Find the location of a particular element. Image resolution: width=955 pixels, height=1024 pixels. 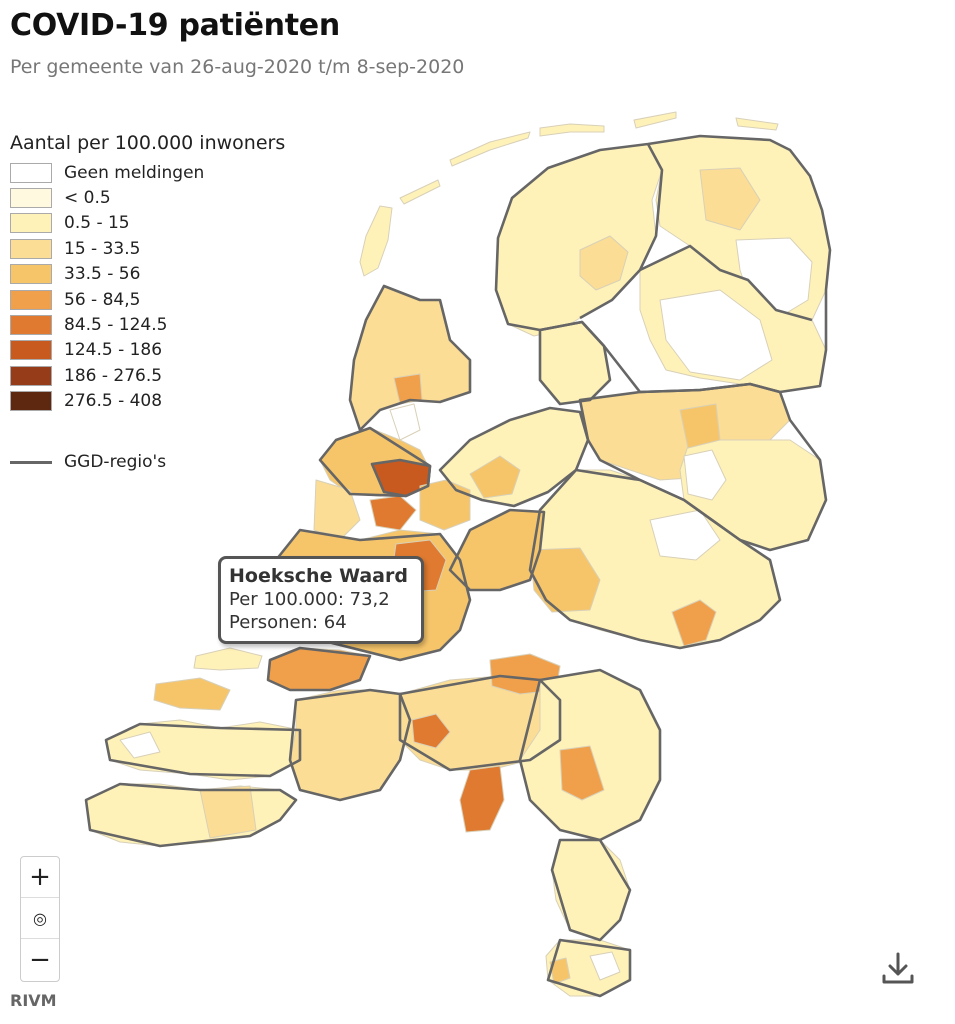

legend-ggd-region: GGD-regio's is located at coordinates (88, 462).